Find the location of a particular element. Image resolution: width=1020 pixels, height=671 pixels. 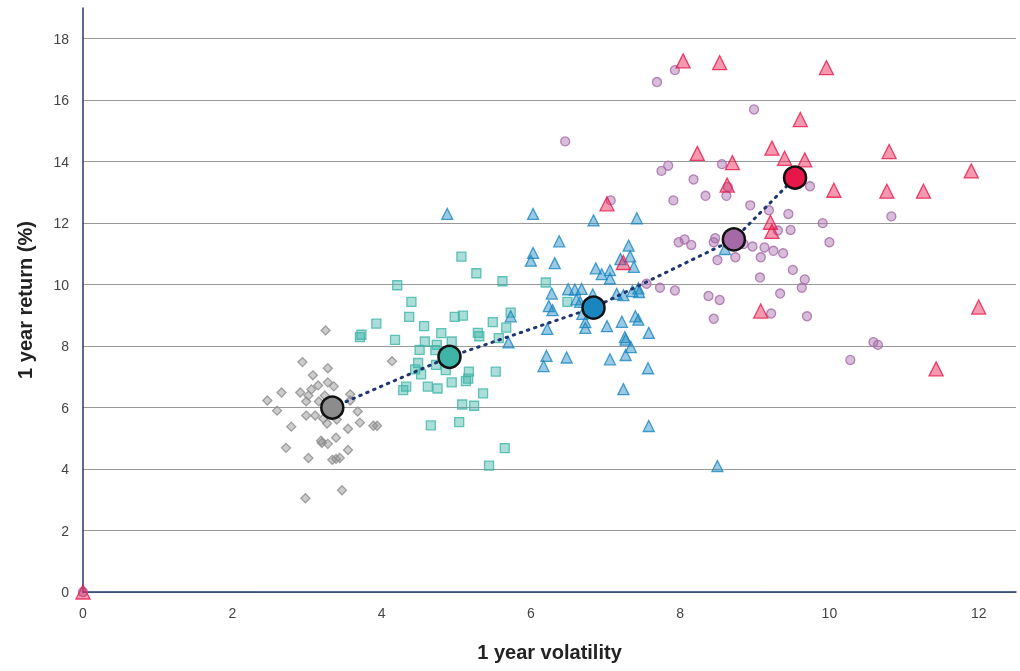

y-tick-label: 12 is located at coordinates (61, 223).